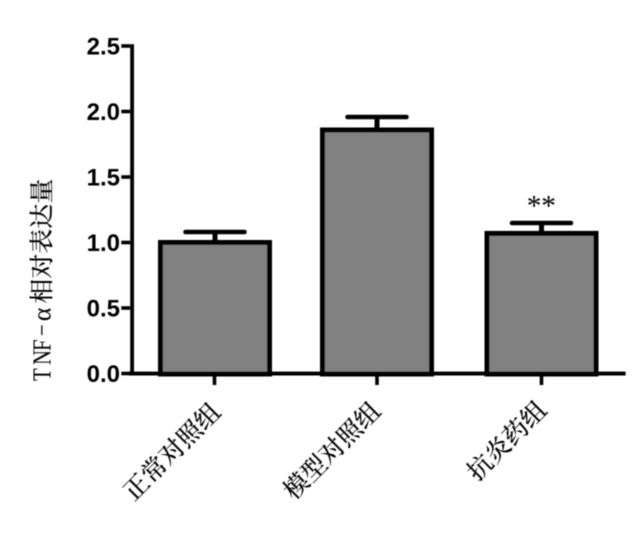  Describe the element at coordinates (103, 47) in the screenshot. I see `svg-text: 2.5` at that location.